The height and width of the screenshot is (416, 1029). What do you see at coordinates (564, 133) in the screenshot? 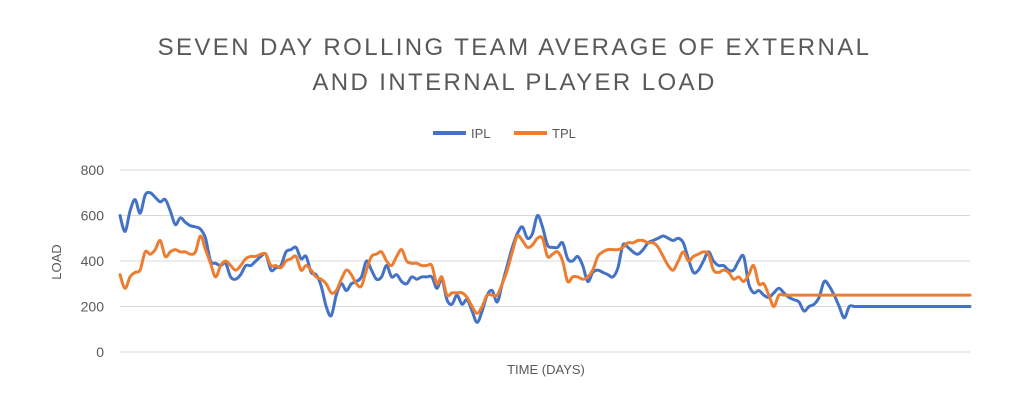
I see `legend-tpl-label: TPL` at bounding box center [564, 133].